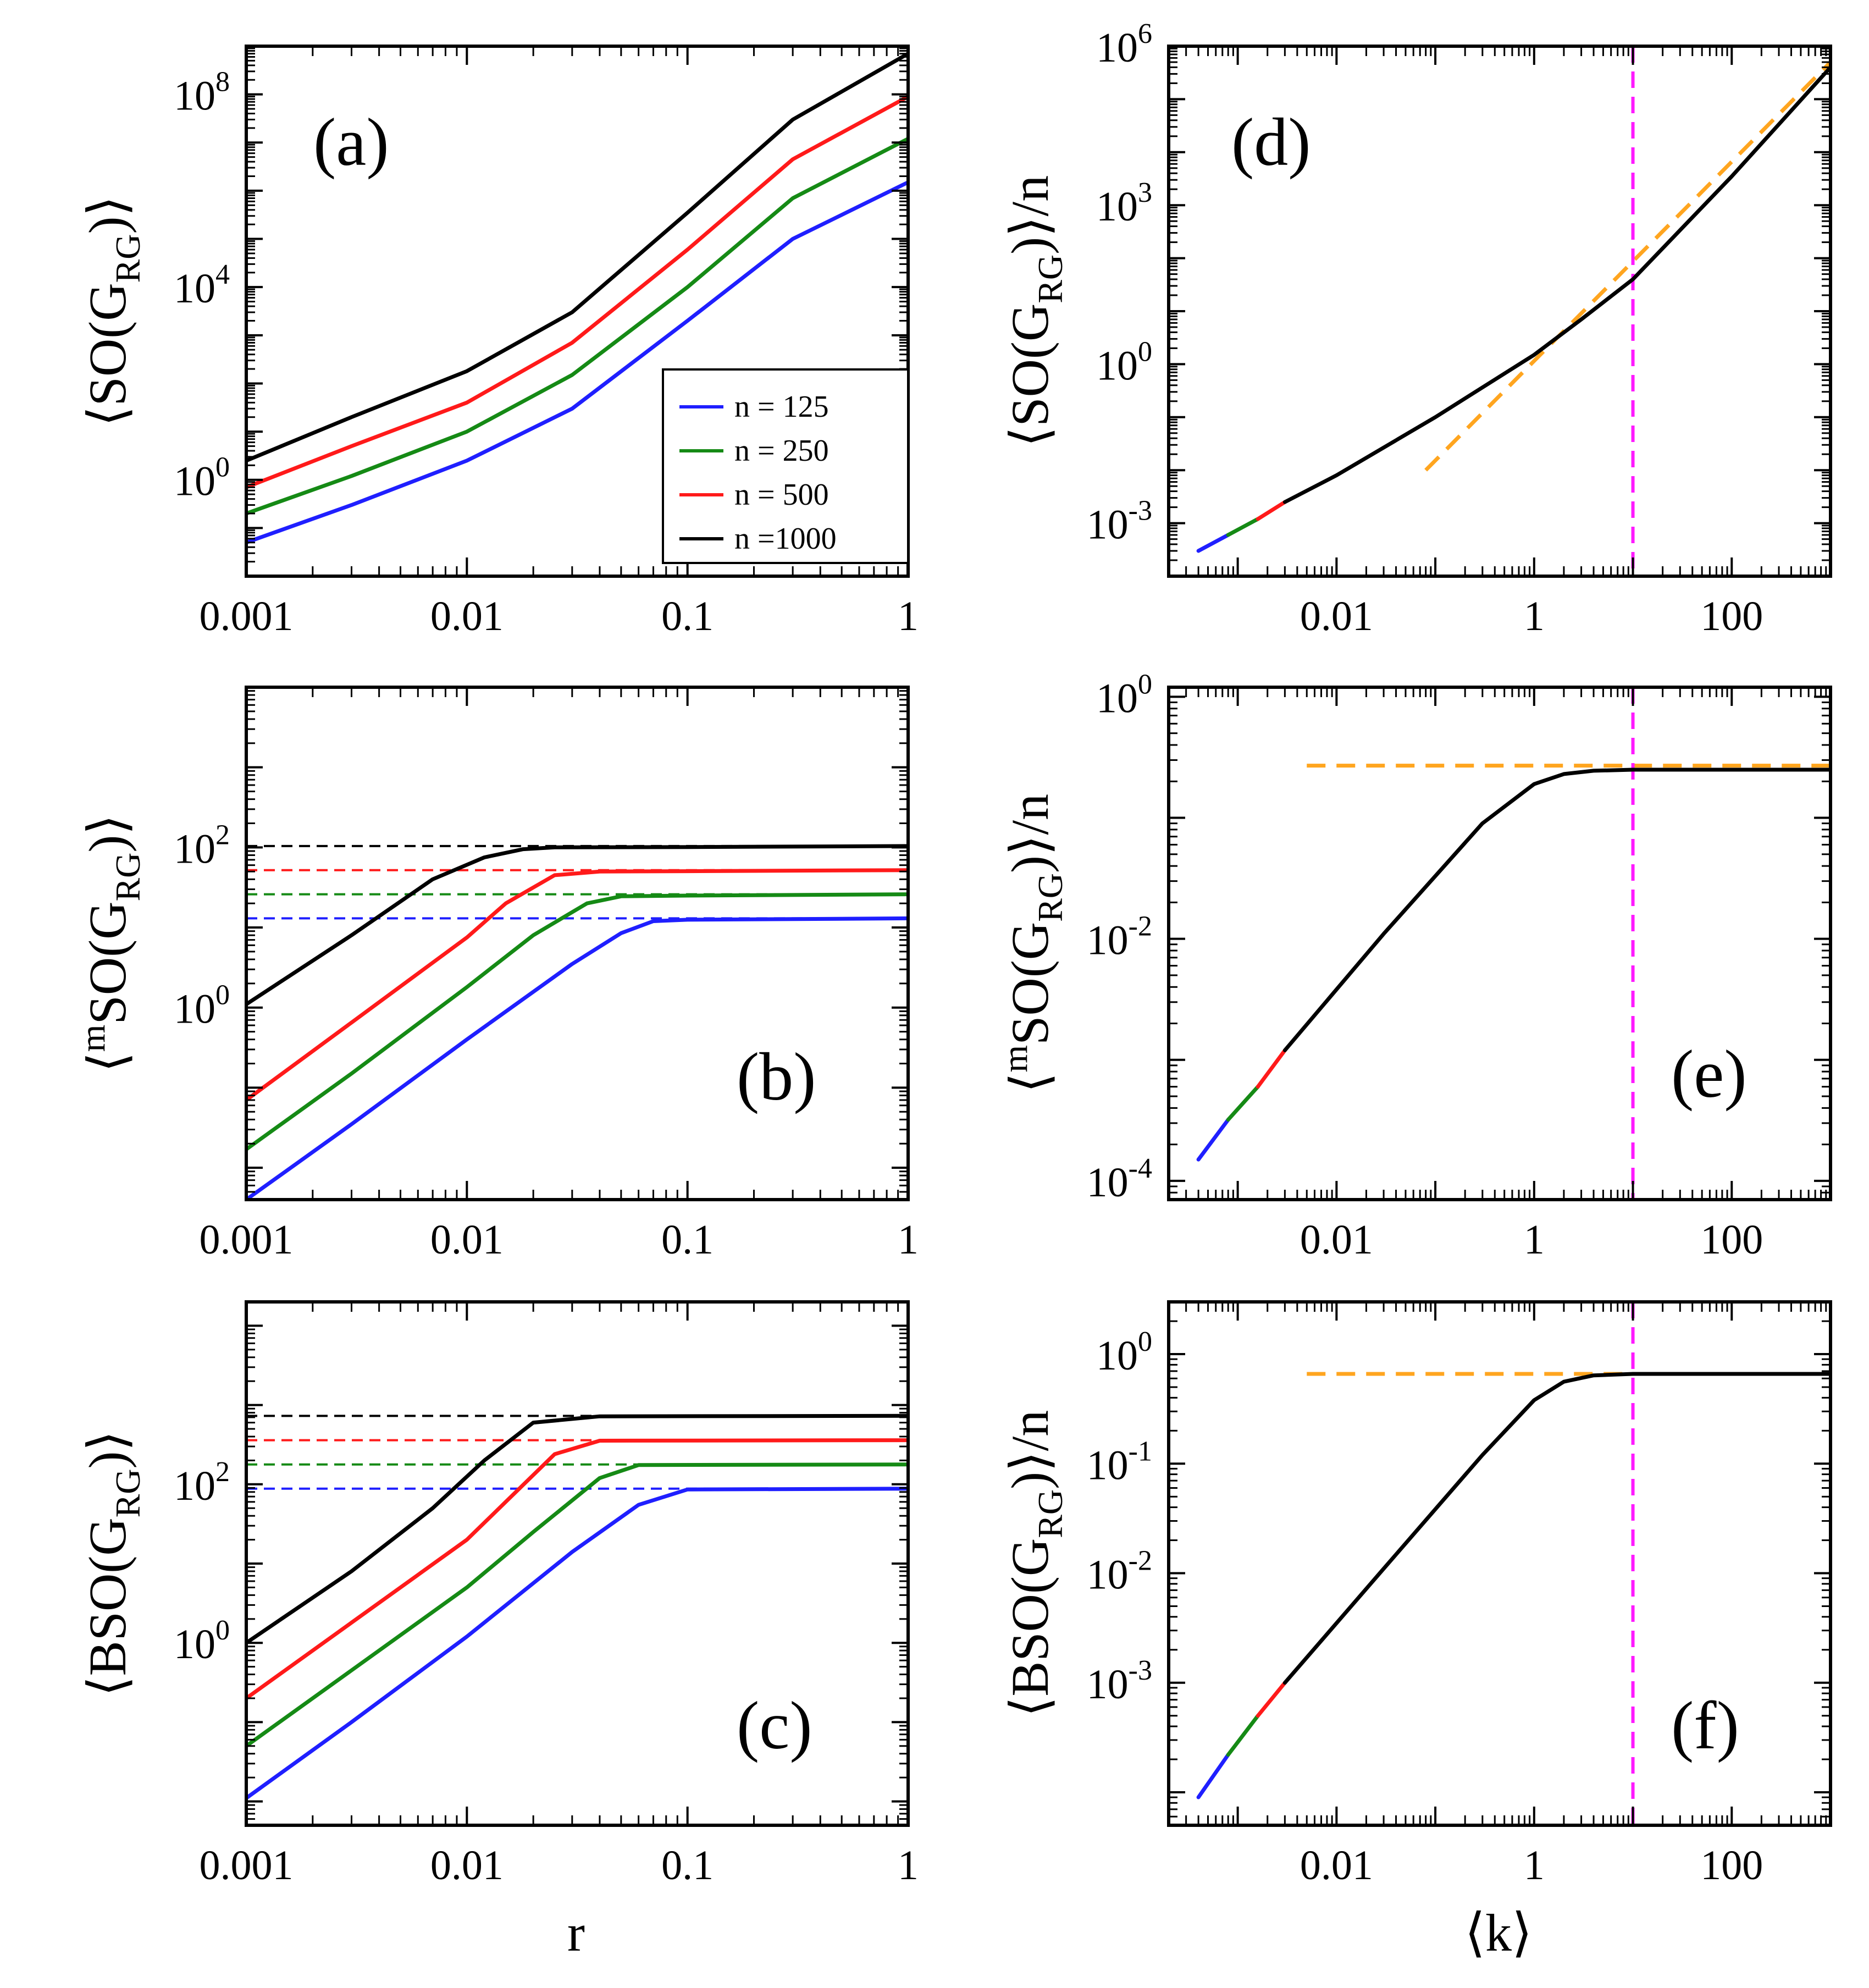  Describe the element at coordinates (781, 495) in the screenshot. I see `legend-label-n500: n = 500` at that location.